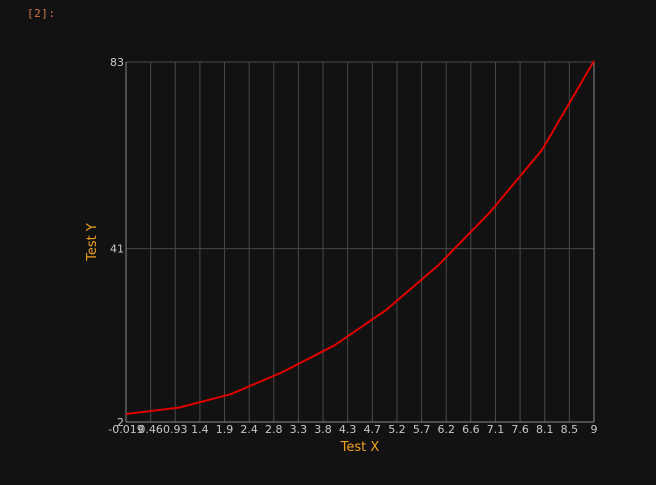 The image size is (656, 485). Describe the element at coordinates (120, 422) in the screenshot. I see `y-tick-label: 2` at that location.